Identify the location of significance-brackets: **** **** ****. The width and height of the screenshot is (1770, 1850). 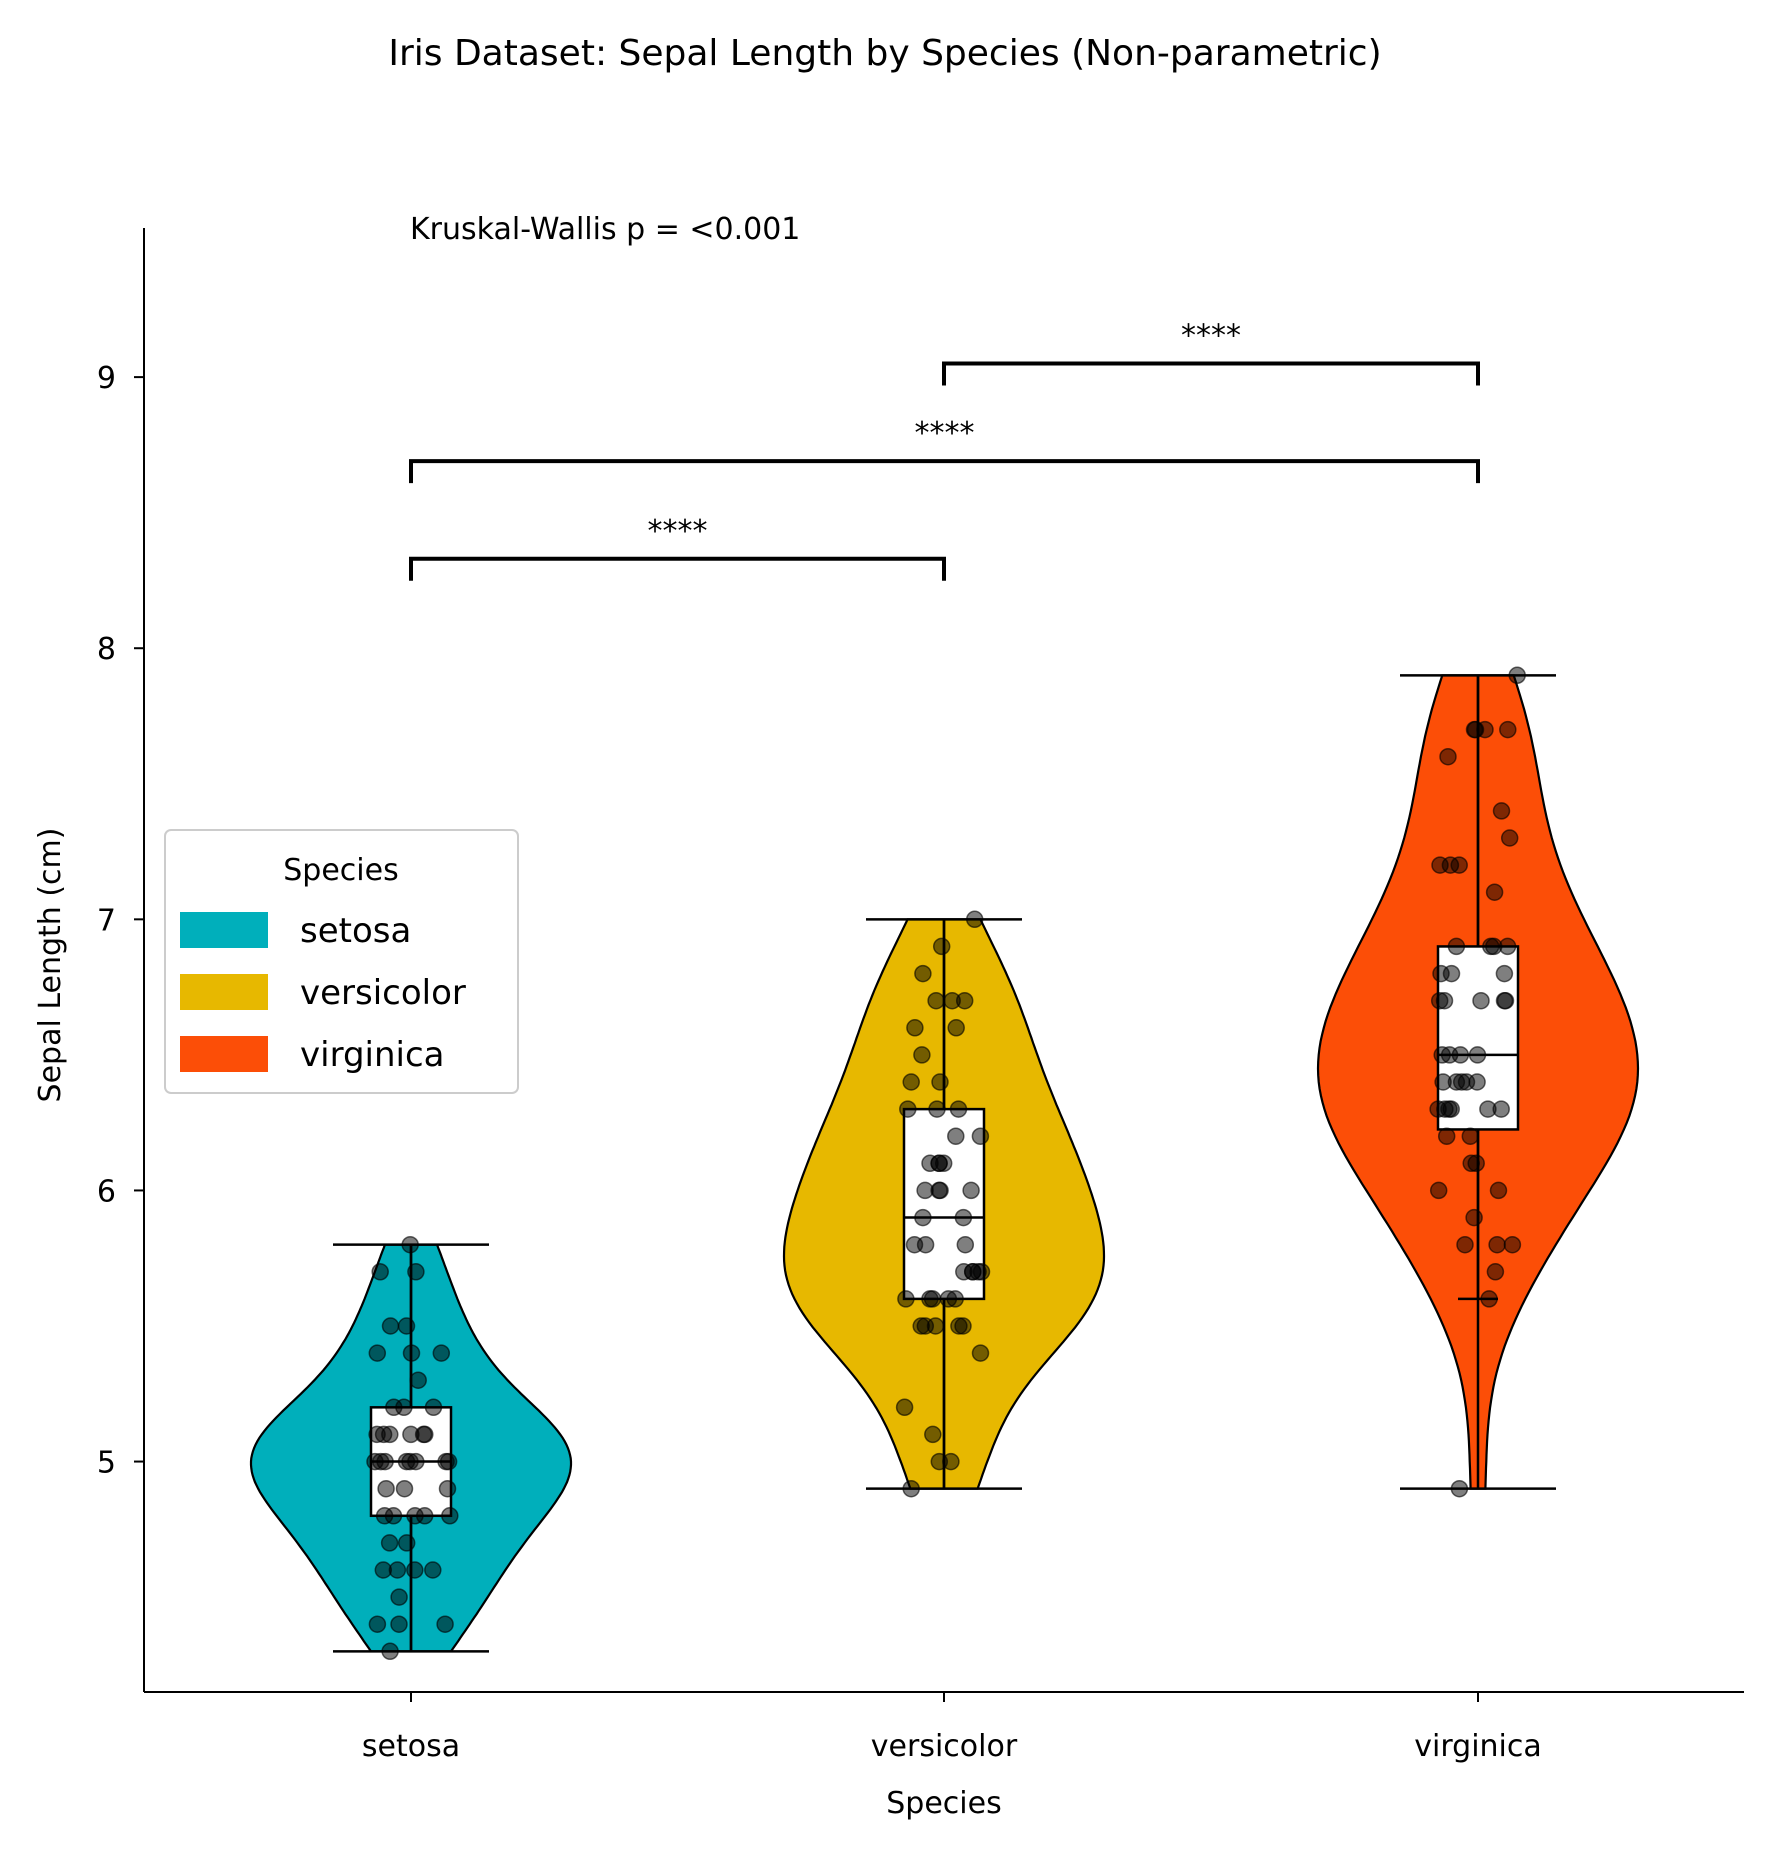
(944, 450).